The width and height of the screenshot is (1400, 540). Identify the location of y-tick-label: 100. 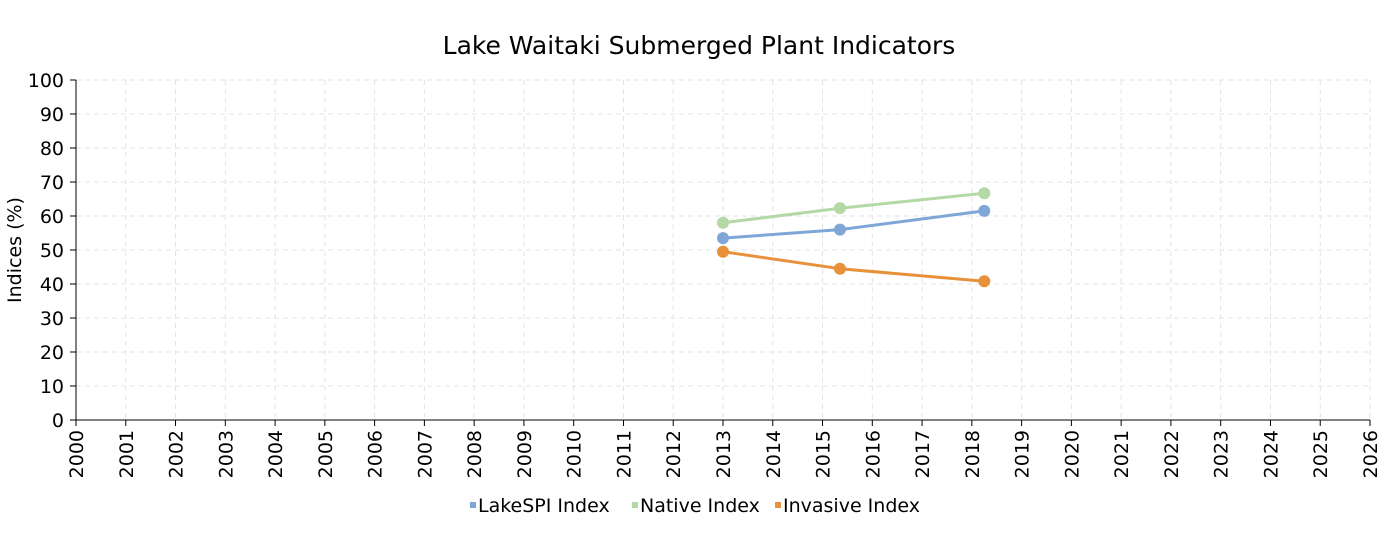
(46, 81).